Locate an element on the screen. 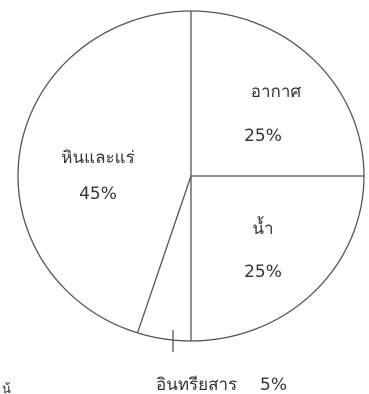 Image resolution: width=369 pixels, height=394 pixels. slice-value-rock: 45% is located at coordinates (98, 194).